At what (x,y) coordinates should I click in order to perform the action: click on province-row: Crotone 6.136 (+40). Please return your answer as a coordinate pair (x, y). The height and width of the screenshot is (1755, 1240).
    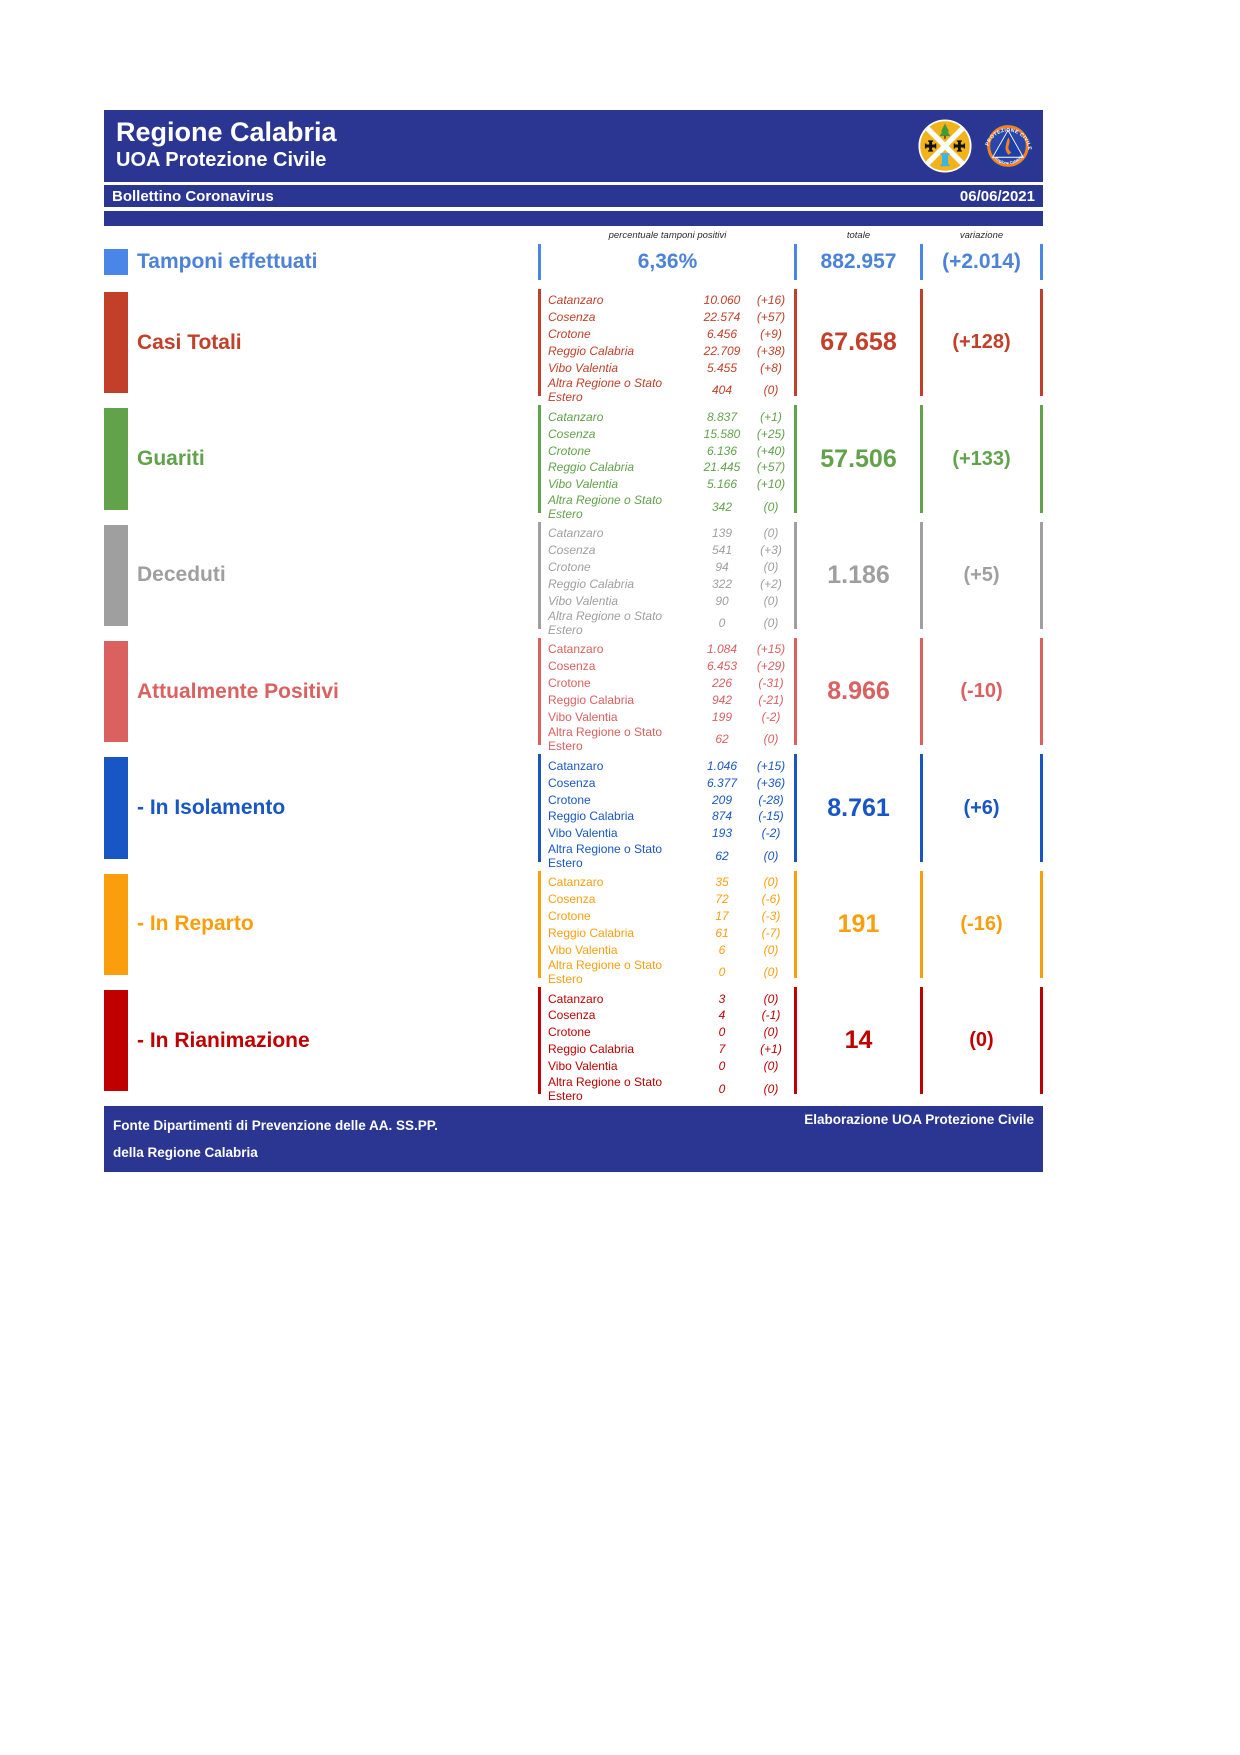
    Looking at the image, I should click on (671, 450).